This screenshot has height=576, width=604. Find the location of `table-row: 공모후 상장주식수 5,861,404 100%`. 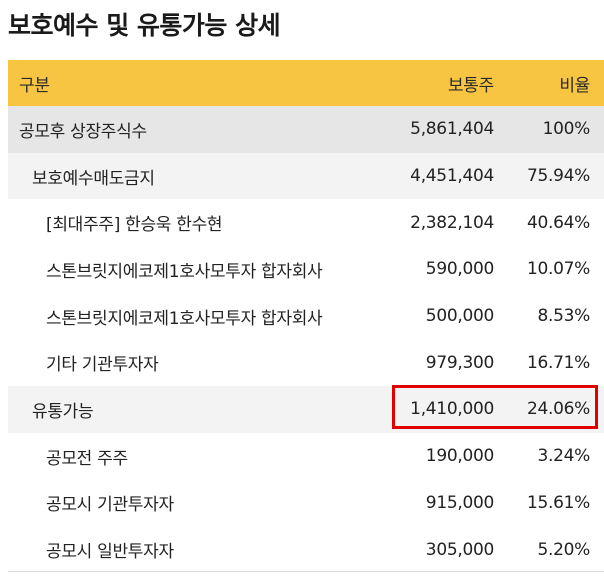

table-row: 공모후 상장주식수 5,861,404 100% is located at coordinates (306, 129).